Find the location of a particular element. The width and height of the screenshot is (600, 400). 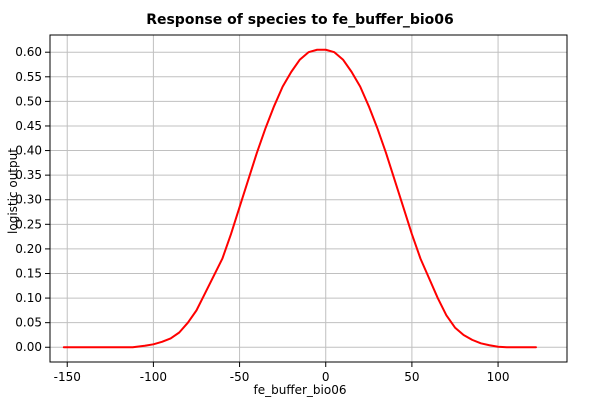

y-tick-label: 0.40 is located at coordinates (28, 151).